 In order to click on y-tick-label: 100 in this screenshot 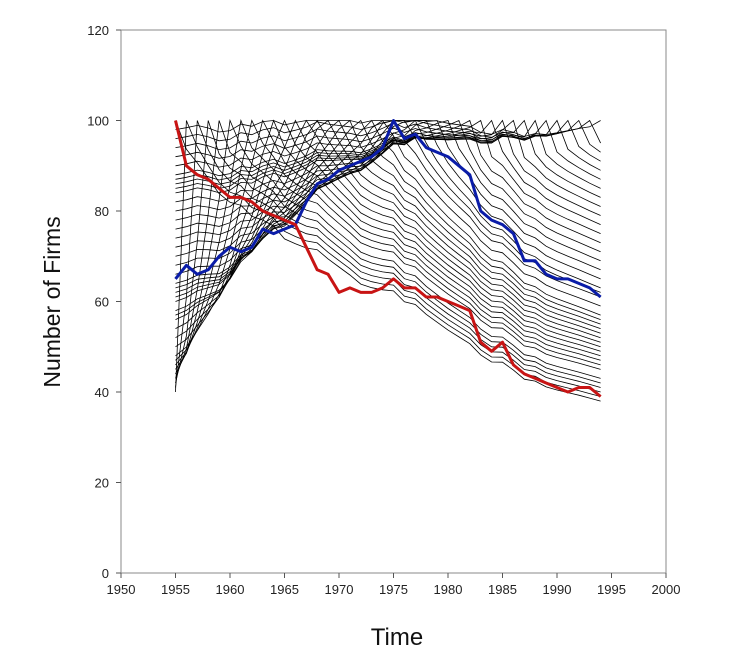, I will do `click(98, 121)`.